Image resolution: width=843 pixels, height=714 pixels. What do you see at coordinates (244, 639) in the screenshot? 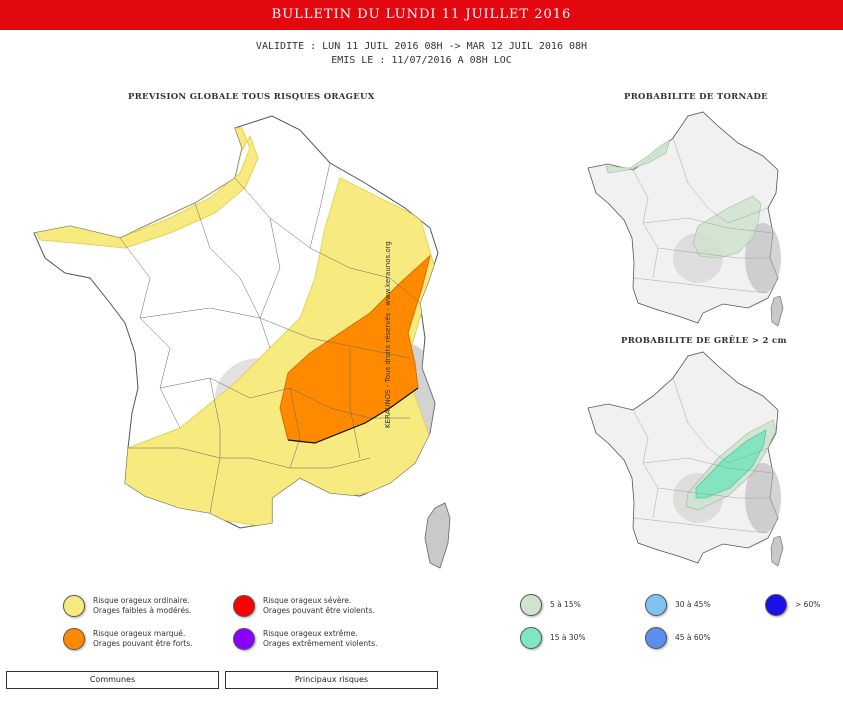
I see `legend-dot-purple` at bounding box center [244, 639].